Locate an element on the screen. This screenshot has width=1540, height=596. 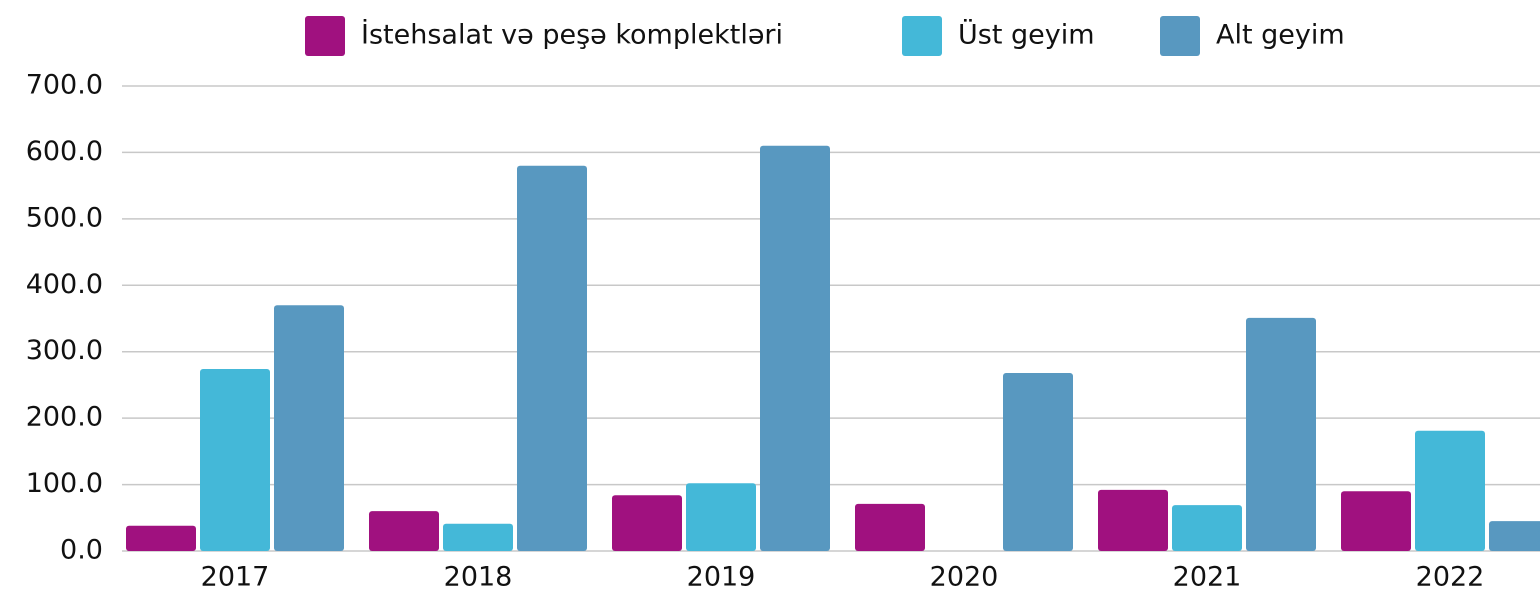
x-tick-label: 2017 is located at coordinates (235, 577).